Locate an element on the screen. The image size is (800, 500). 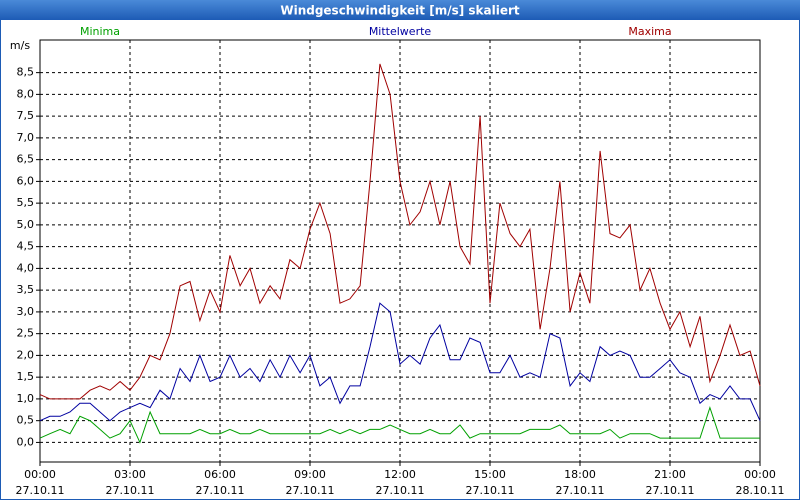
y-tick-label: 0,5 is located at coordinates (26, 420).